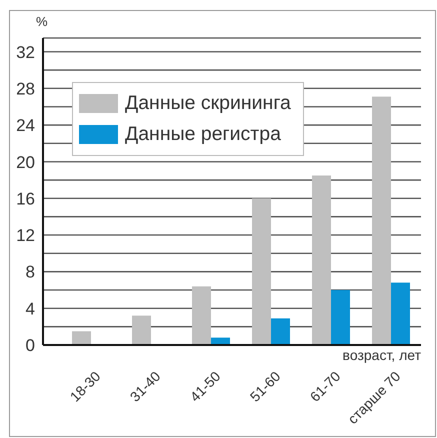 The image size is (437, 438). I want to click on y-tick-label: 12, so click(25, 236).